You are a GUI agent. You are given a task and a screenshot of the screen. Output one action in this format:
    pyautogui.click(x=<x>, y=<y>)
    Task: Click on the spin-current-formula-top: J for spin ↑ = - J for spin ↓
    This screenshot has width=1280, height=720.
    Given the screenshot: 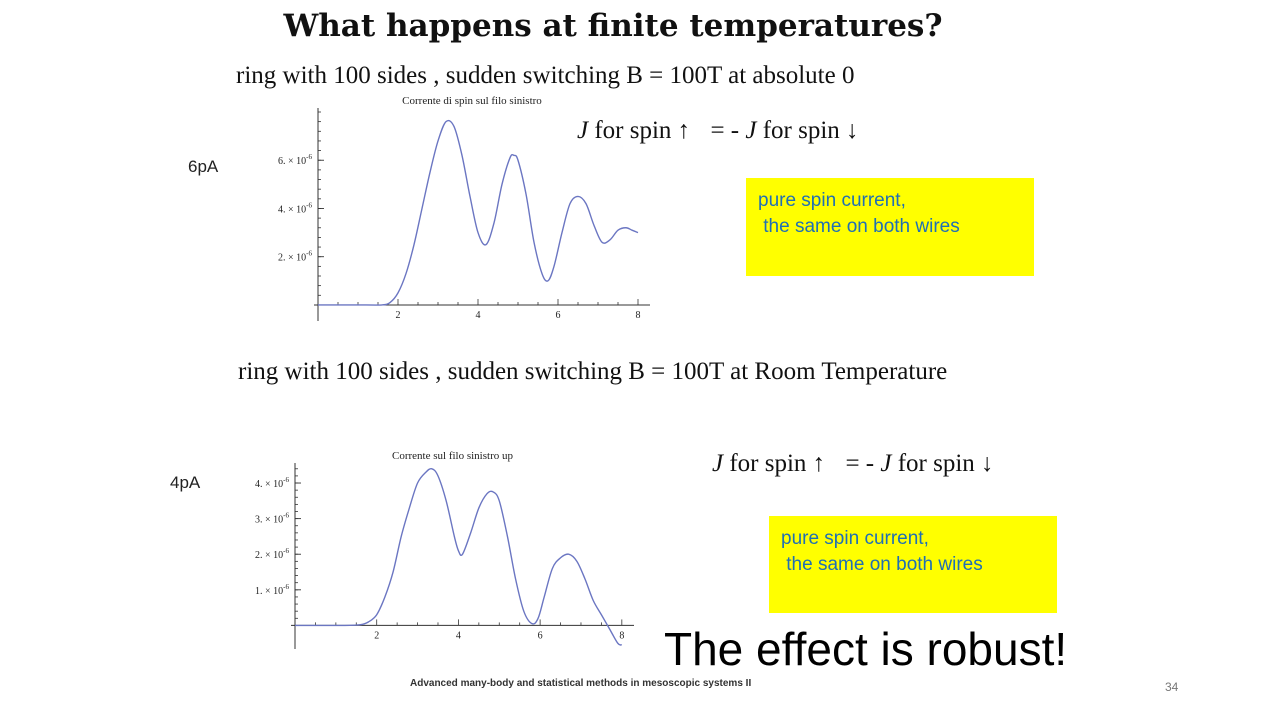 What is the action you would take?
    pyautogui.click(x=718, y=131)
    